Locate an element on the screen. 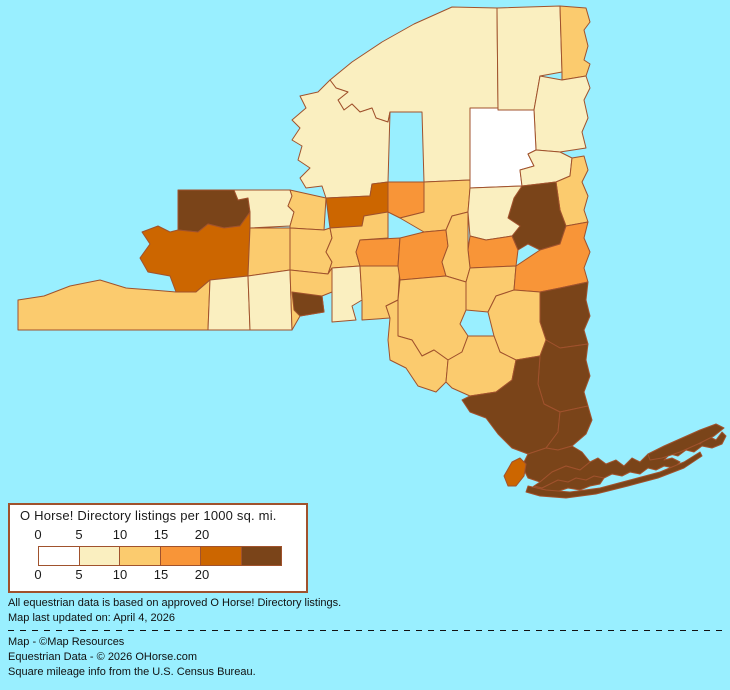 The height and width of the screenshot is (690, 730). county-steuben-brown is located at coordinates (308, 304).